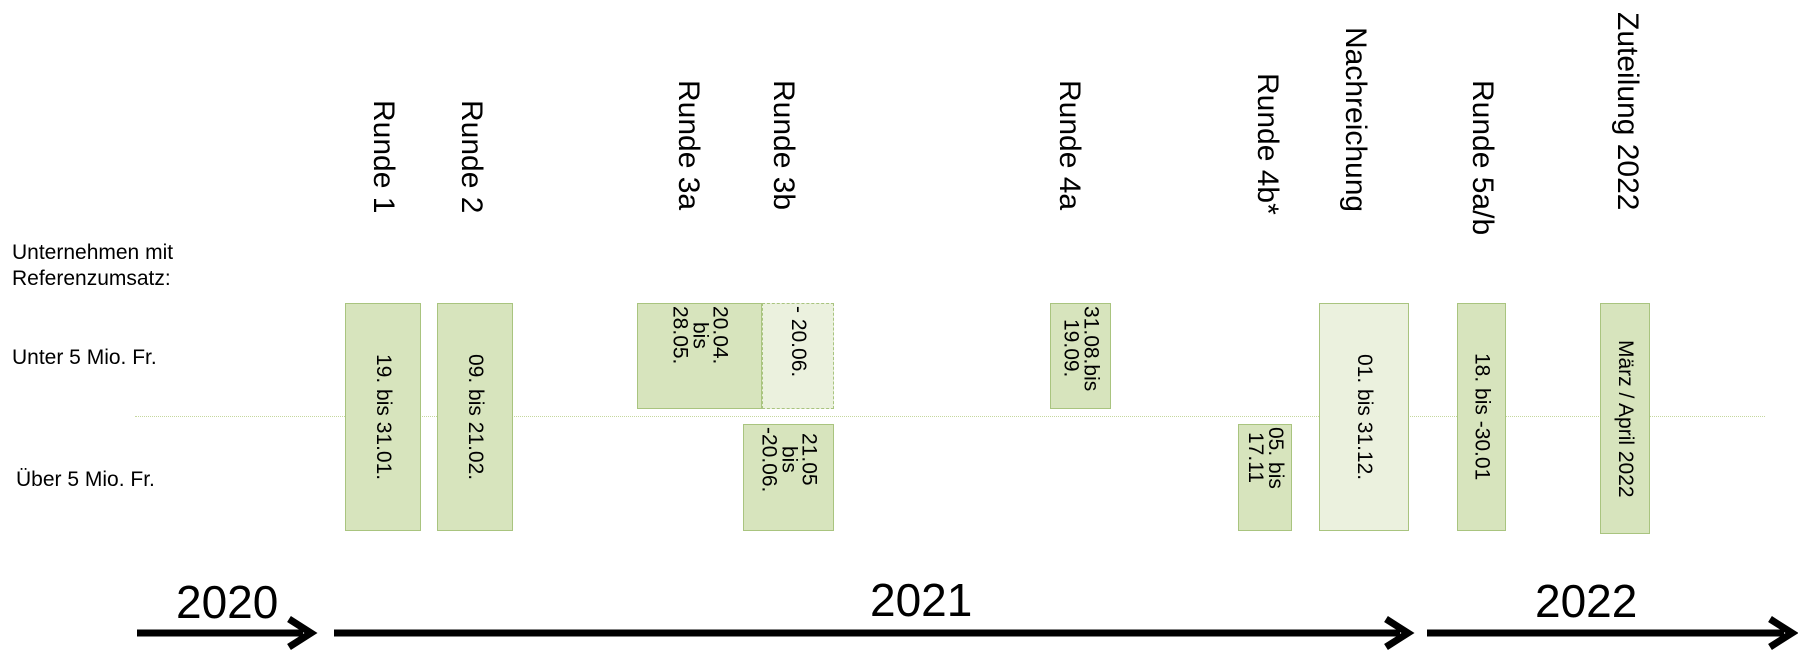 Image resolution: width=1798 pixels, height=652 pixels. I want to click on year-2022-label: 2022, so click(1586, 601).